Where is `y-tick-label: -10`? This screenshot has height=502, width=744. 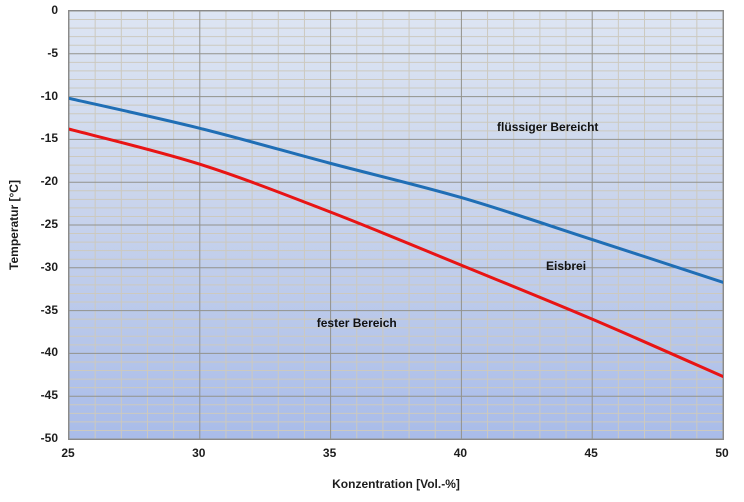 y-tick-label: -10 is located at coordinates (49, 95).